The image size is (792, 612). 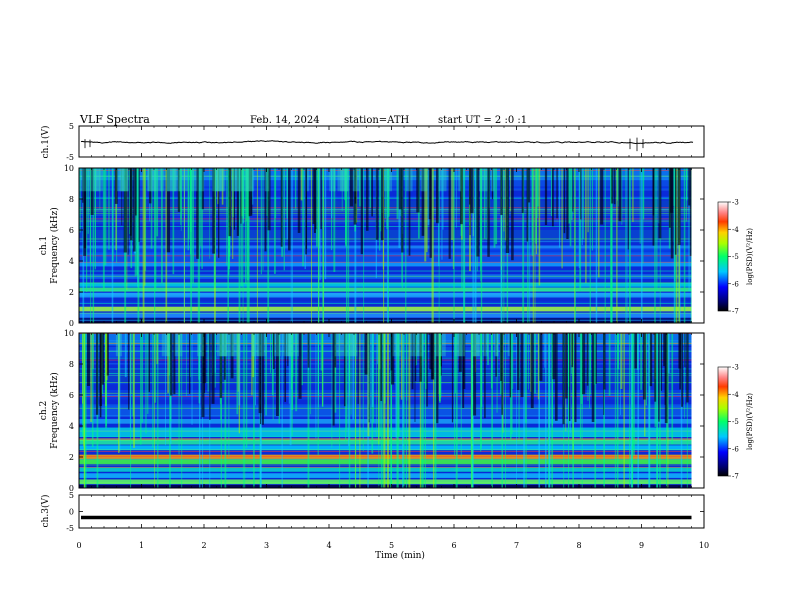 I want to click on x-tick-label: 8, so click(x=578, y=545).